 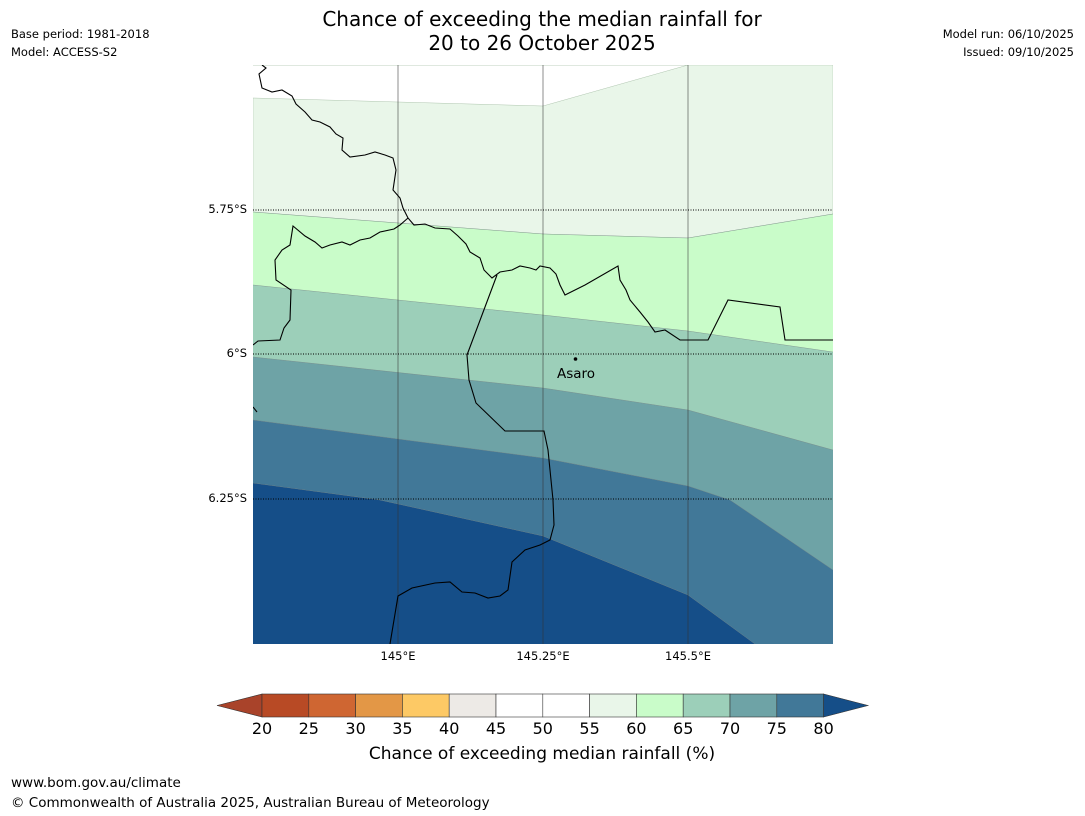 I want to click on colorbar-tick-35: 35, so click(x=402, y=728).